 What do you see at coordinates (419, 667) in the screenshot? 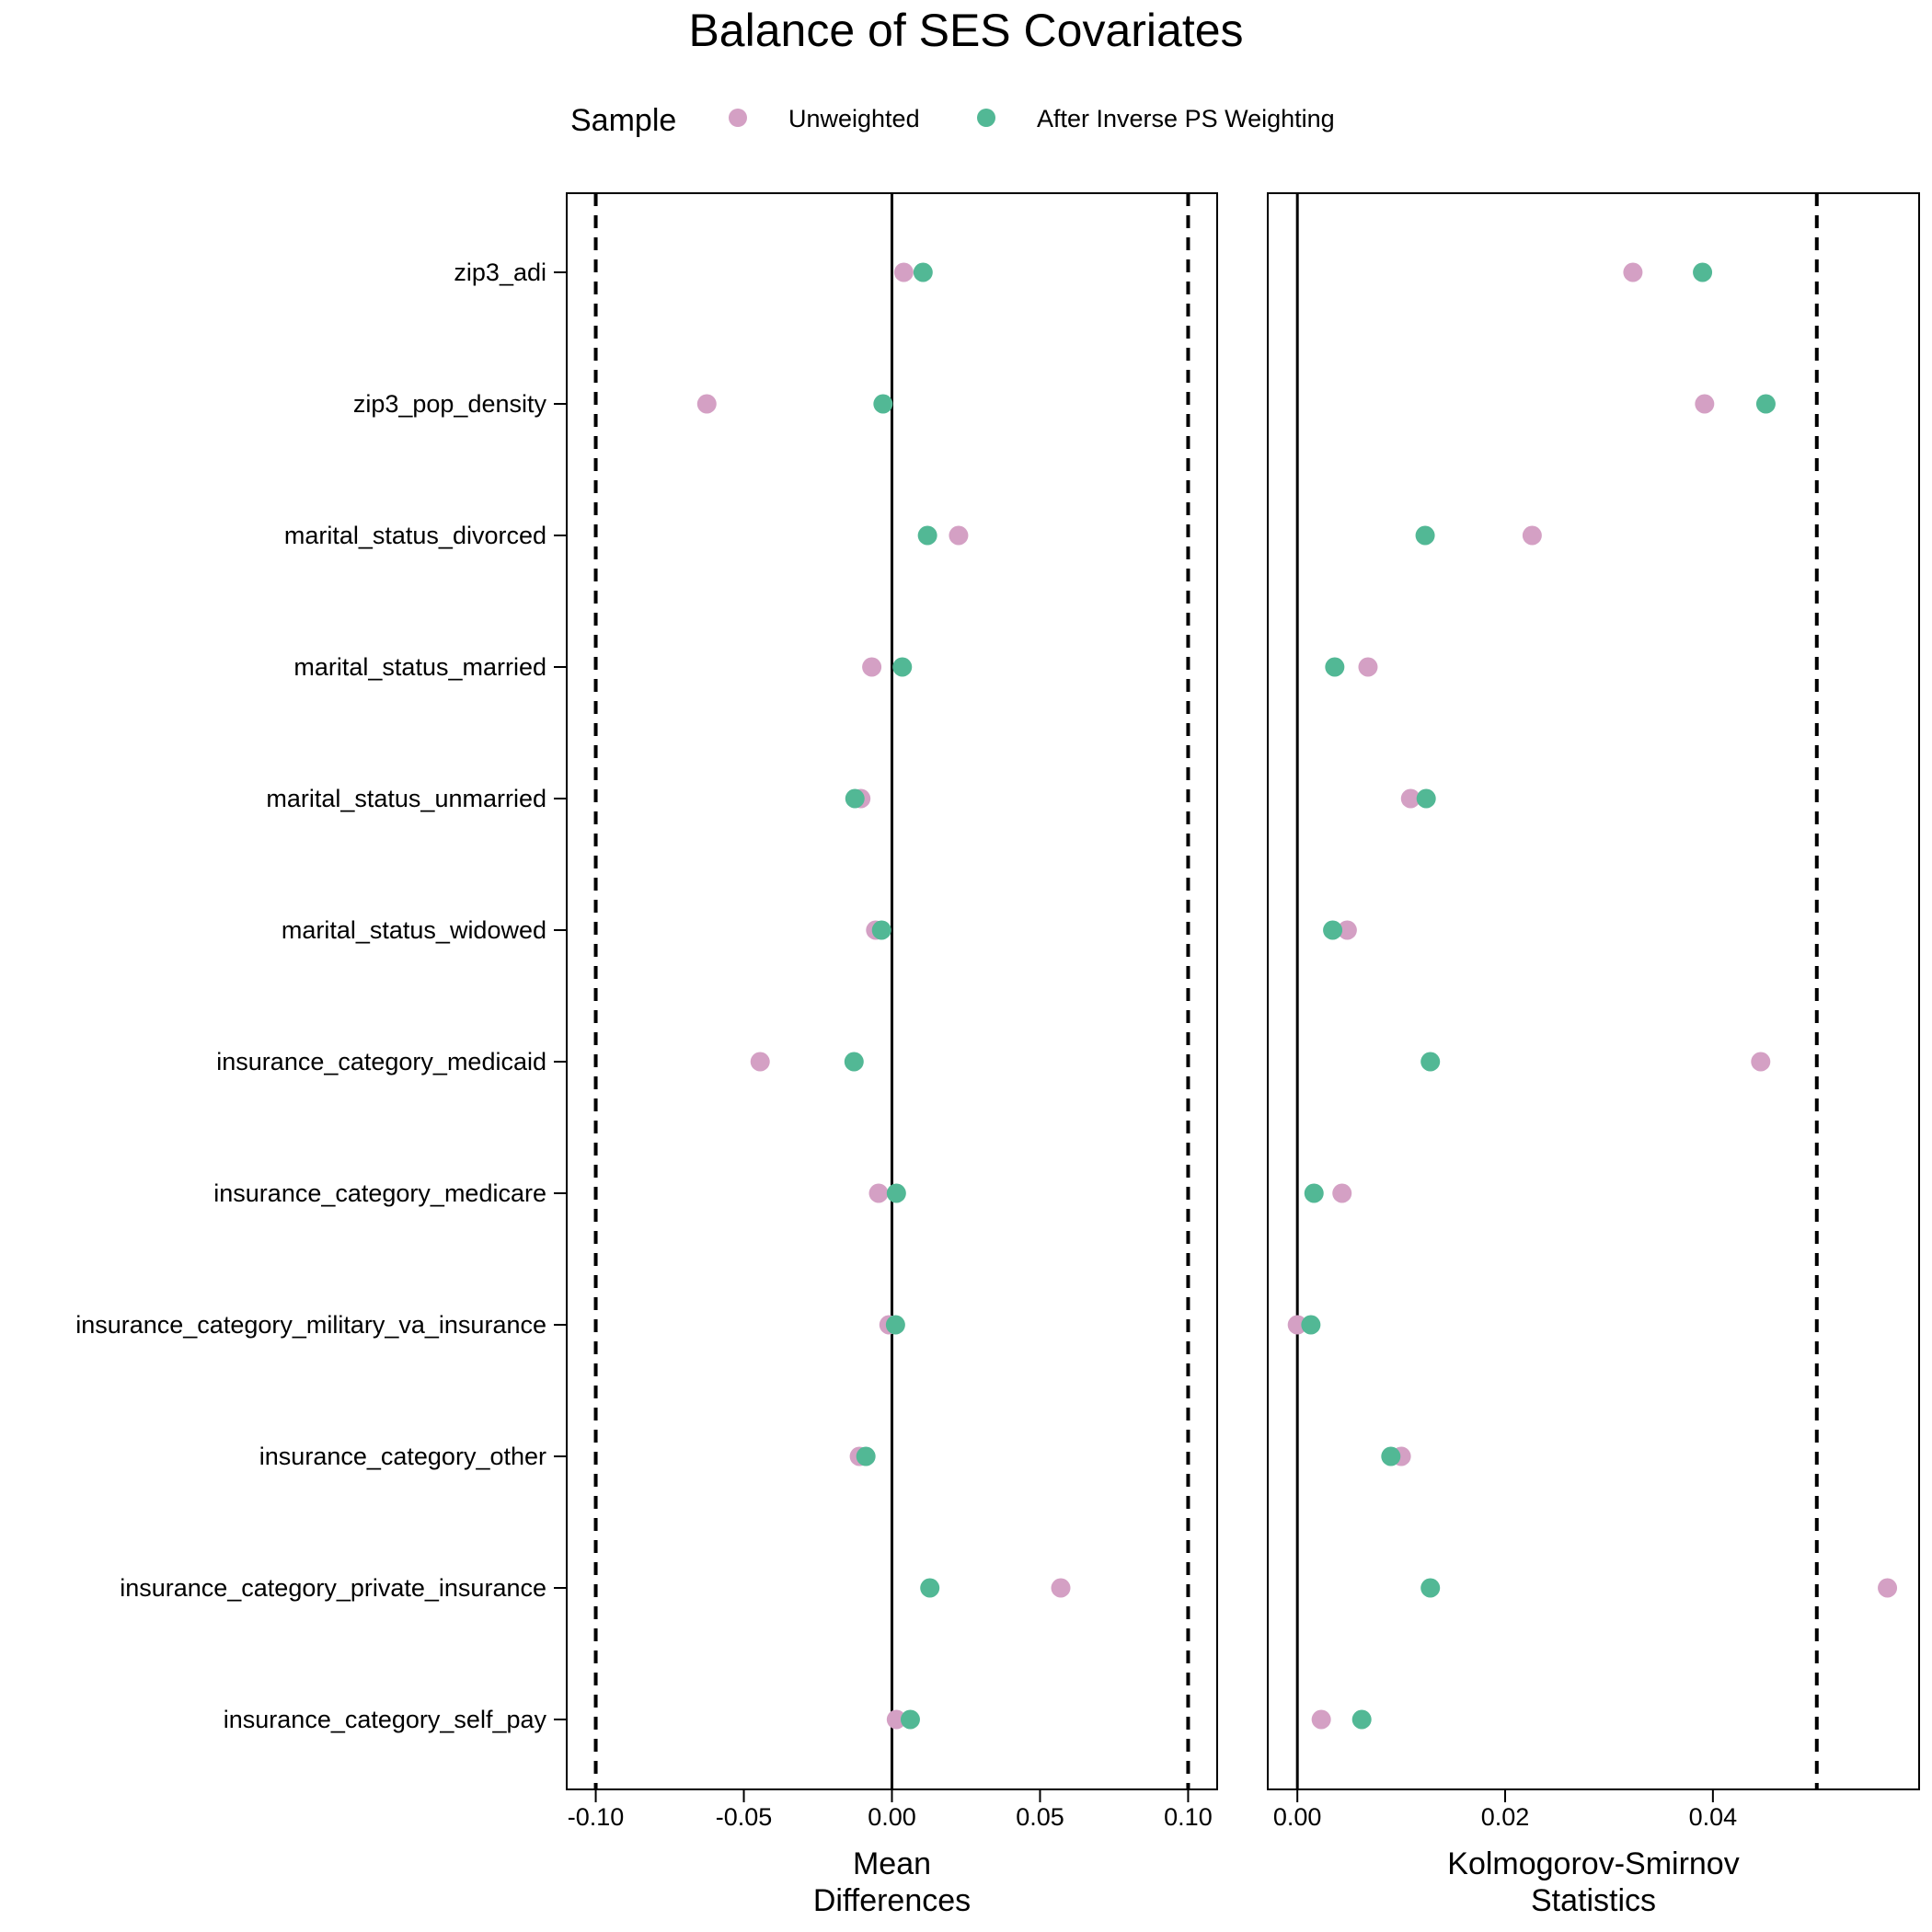
I see `y-tick-label: marital_status_married` at bounding box center [419, 667].